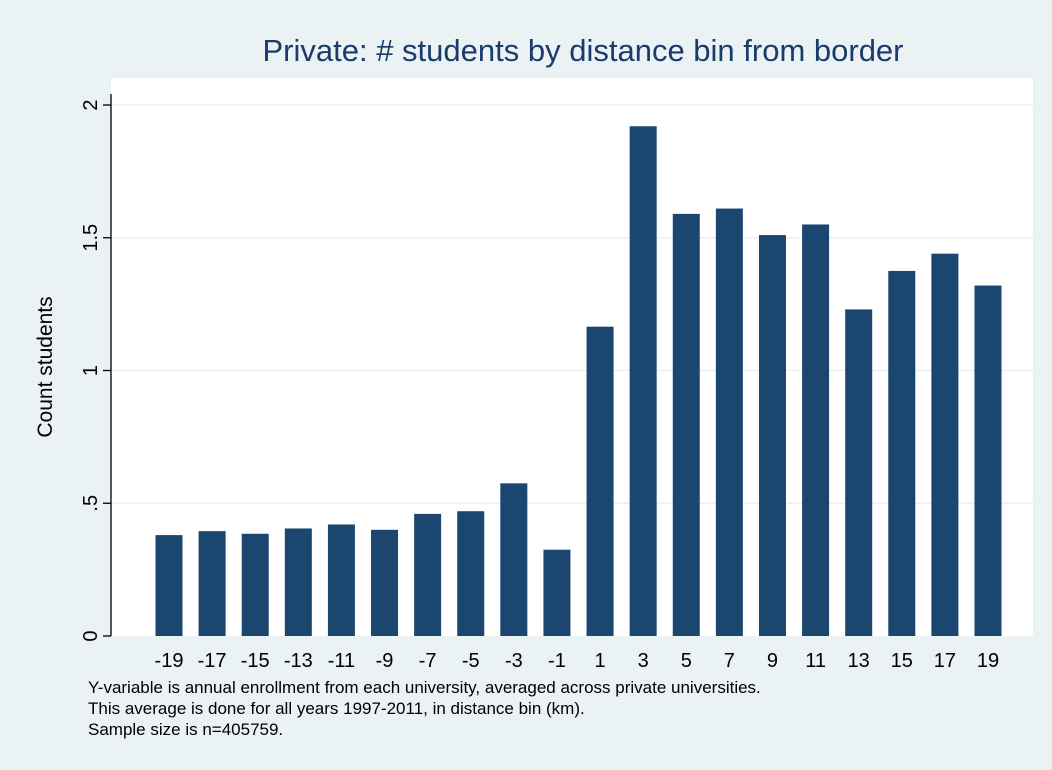  What do you see at coordinates (255, 661) in the screenshot?
I see `x-tick-label: -15` at bounding box center [255, 661].